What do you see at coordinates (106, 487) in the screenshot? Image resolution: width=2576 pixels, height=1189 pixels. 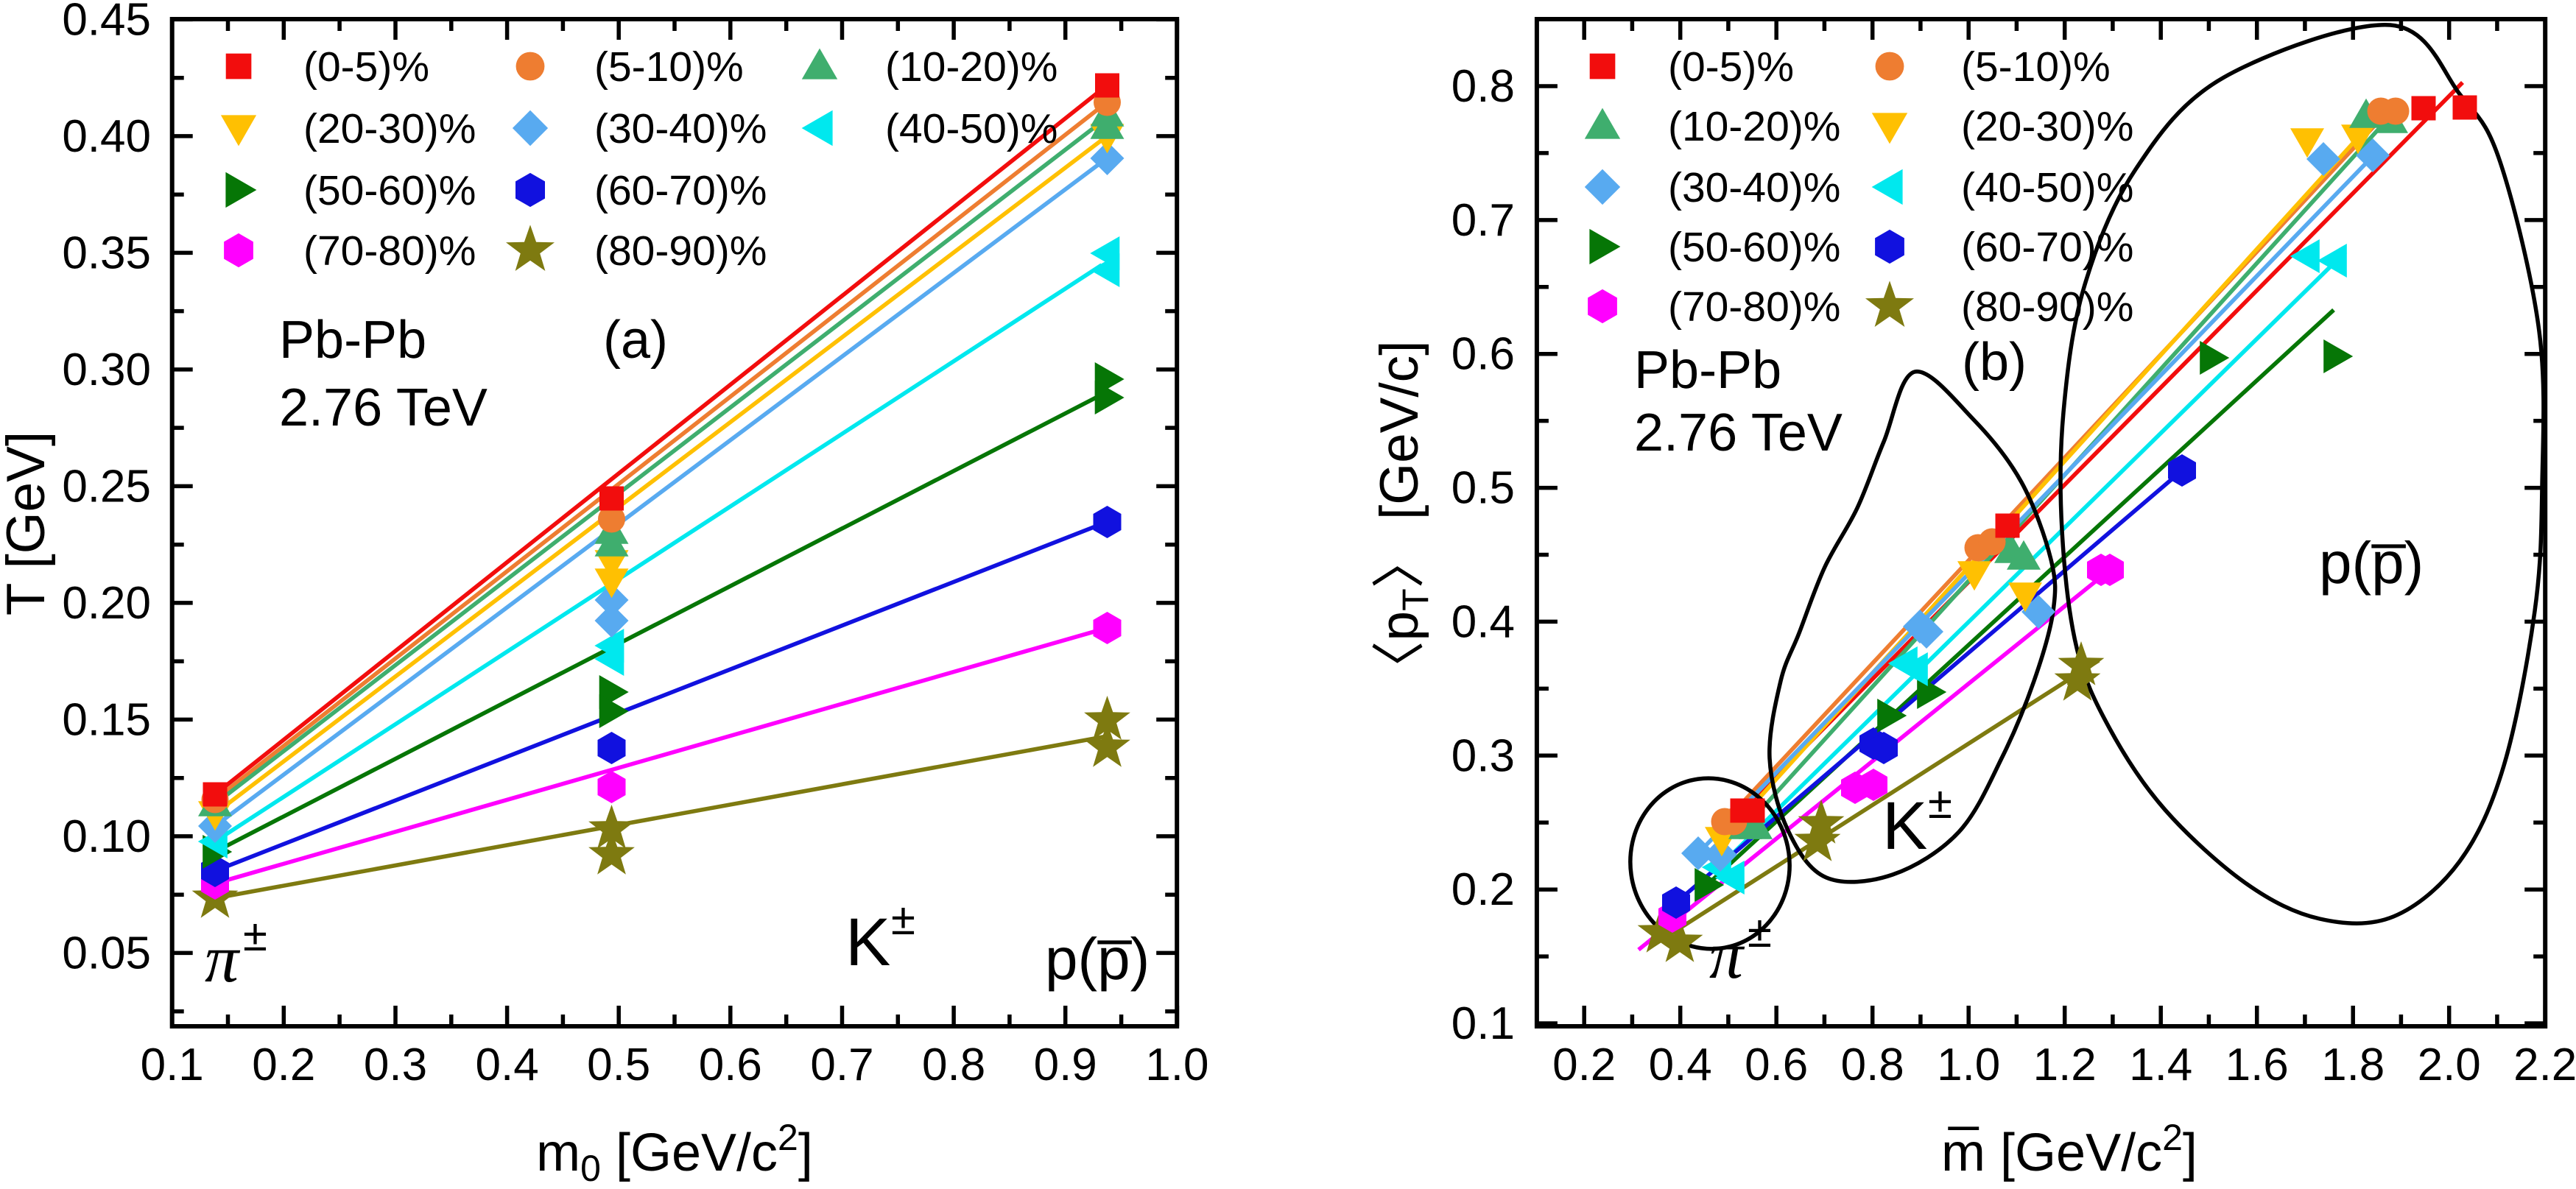 I see `svg-text: 0.25` at bounding box center [106, 487].